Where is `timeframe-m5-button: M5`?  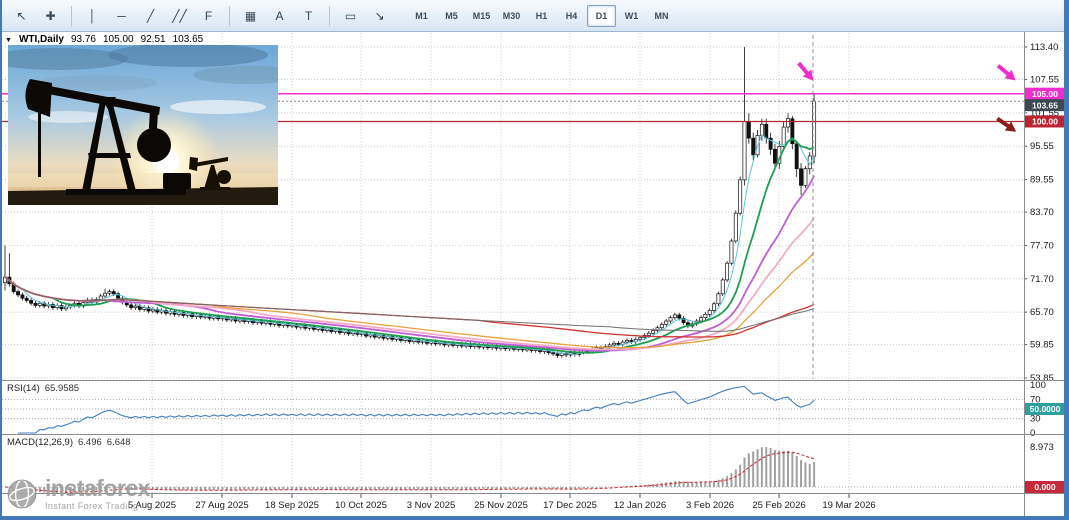 timeframe-m5-button: M5 is located at coordinates (451, 15).